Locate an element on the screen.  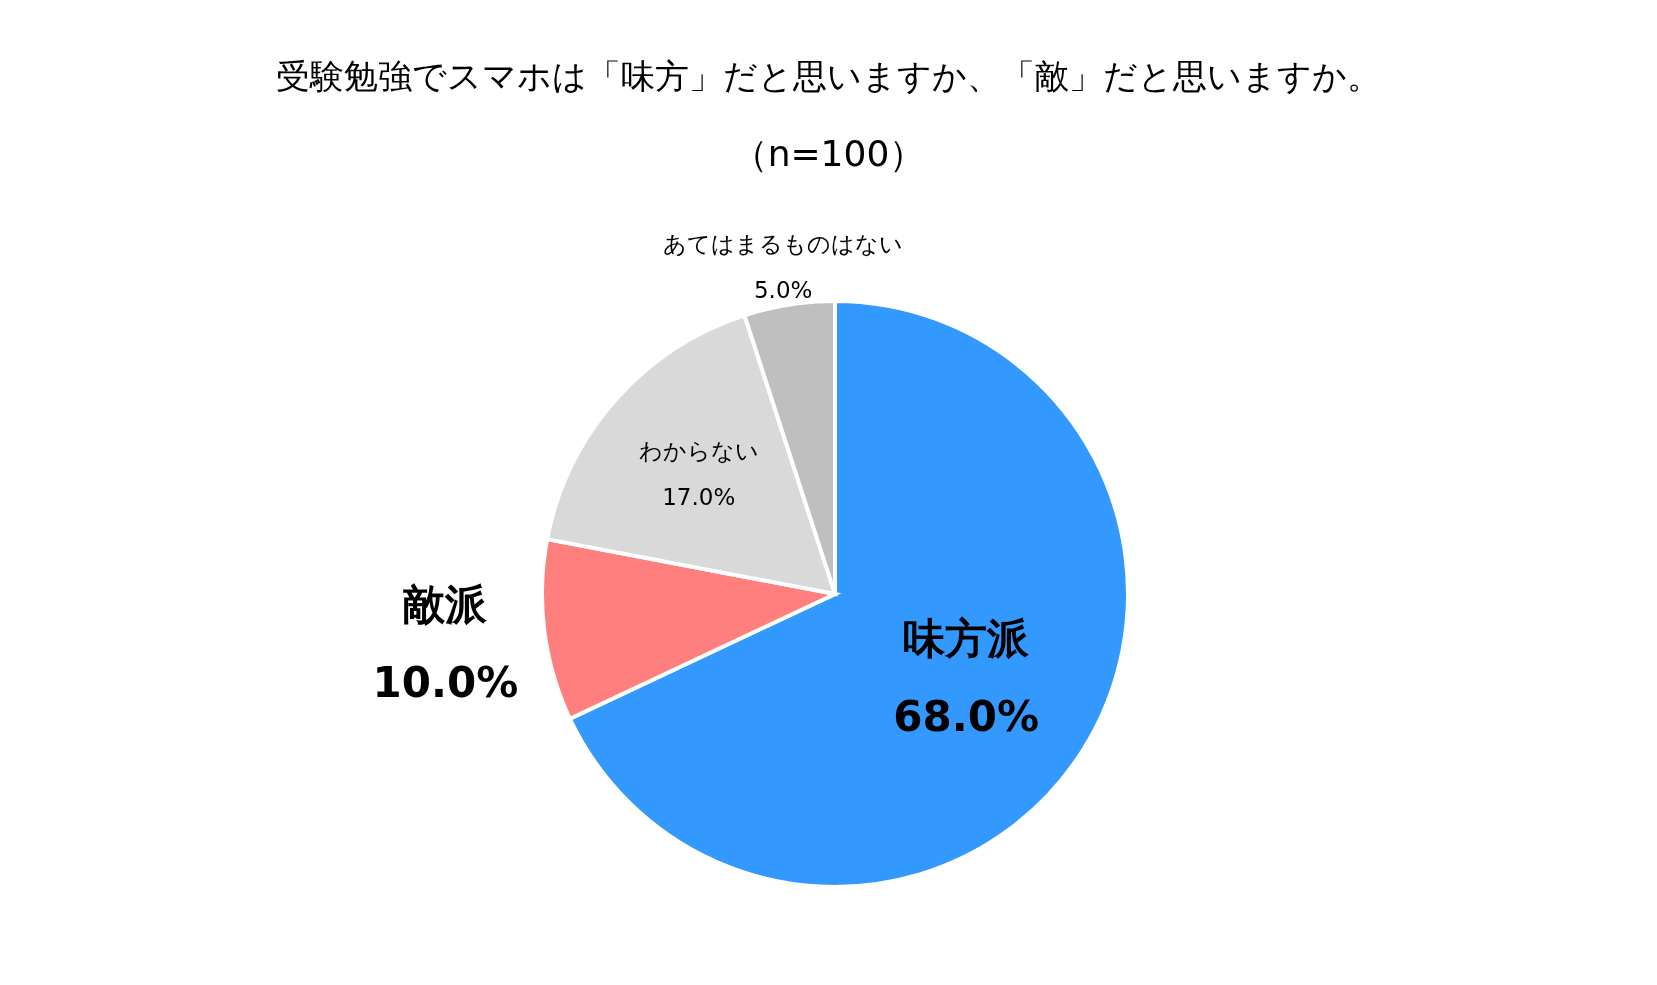
data-label: 68.0% is located at coordinates (966, 716).